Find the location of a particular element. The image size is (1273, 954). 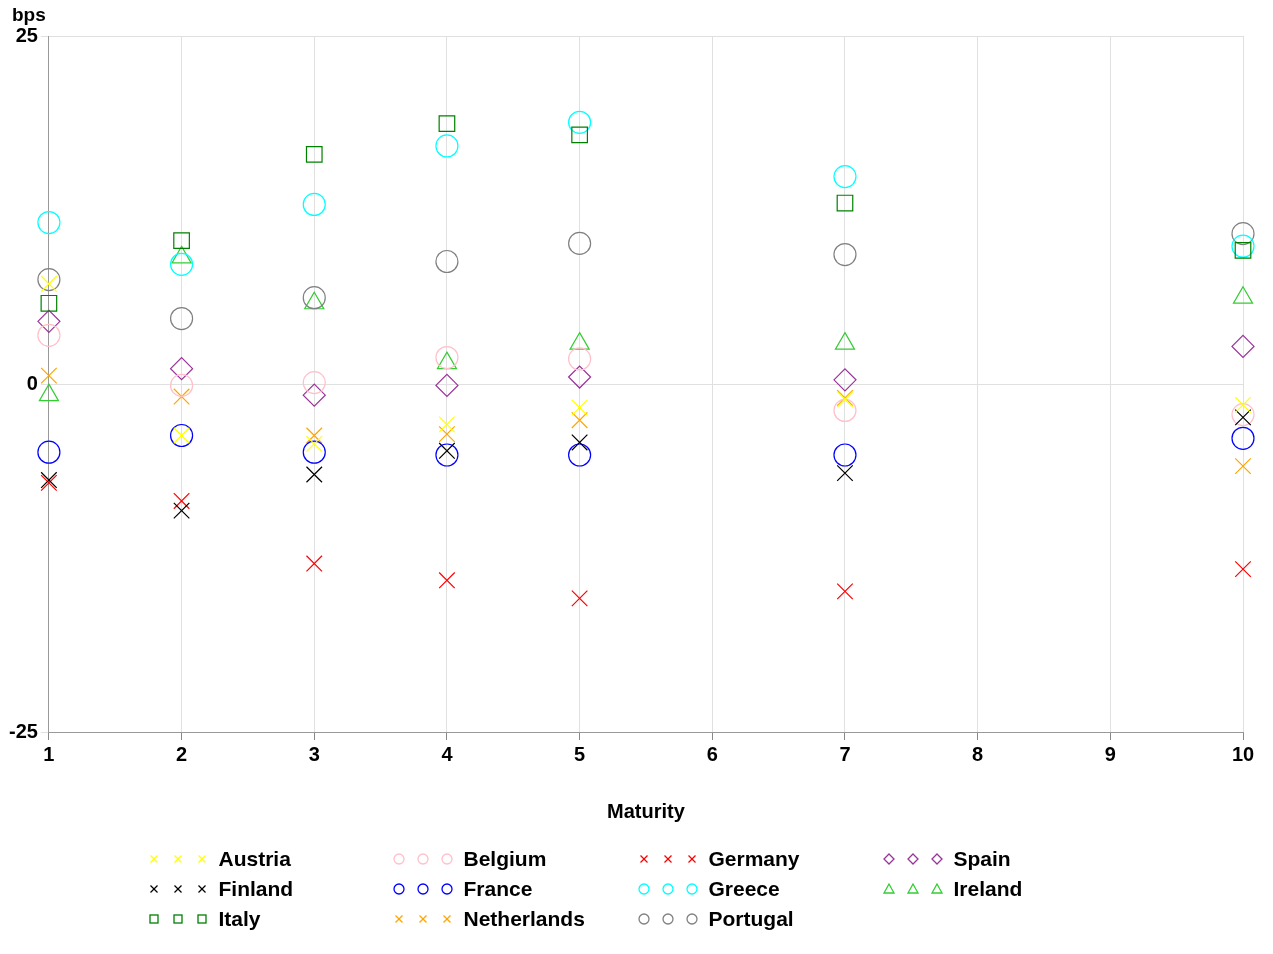

y-tick-label: 0 is located at coordinates (32, 382).